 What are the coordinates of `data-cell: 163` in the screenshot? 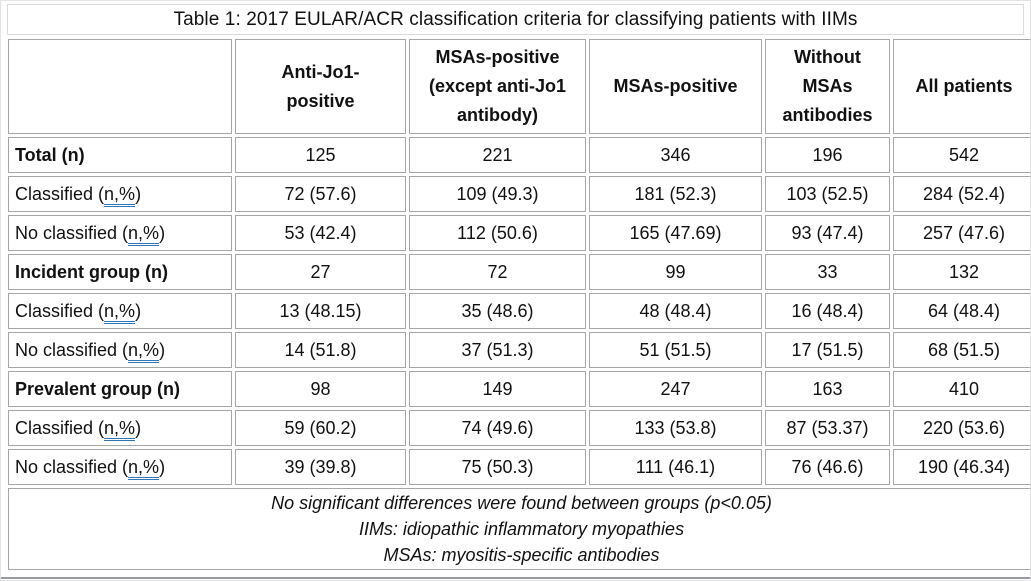 It's located at (827, 389).